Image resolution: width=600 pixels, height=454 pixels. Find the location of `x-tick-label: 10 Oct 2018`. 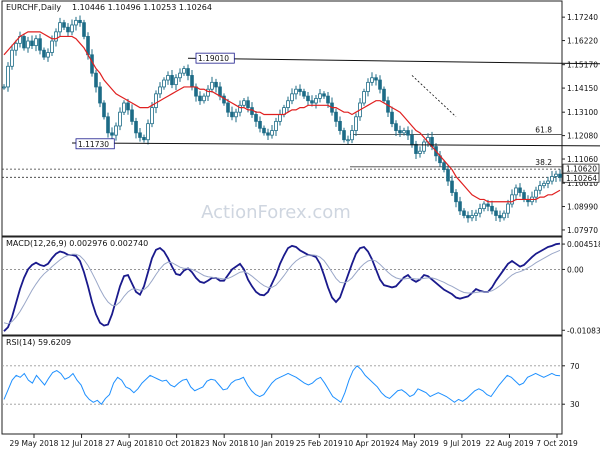

x-tick-label: 10 Oct 2018 is located at coordinates (176, 443).